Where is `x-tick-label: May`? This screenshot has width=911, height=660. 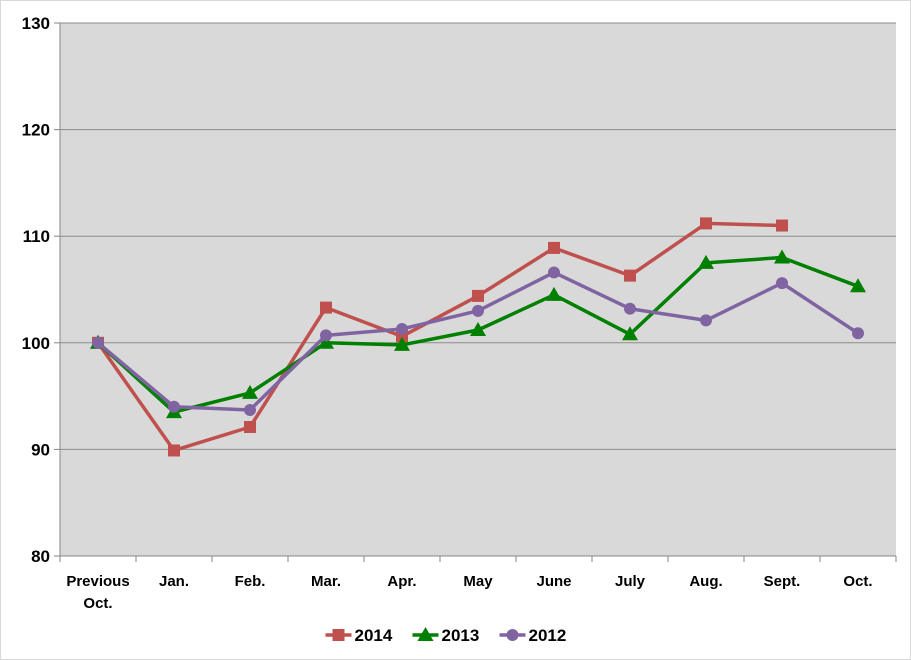
x-tick-label: May is located at coordinates (478, 581).